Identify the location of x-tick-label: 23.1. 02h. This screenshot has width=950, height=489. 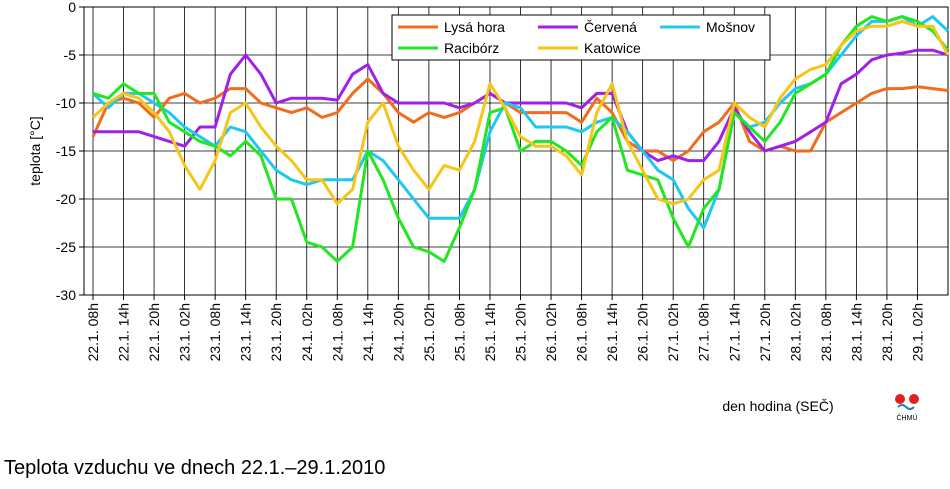
(185, 332).